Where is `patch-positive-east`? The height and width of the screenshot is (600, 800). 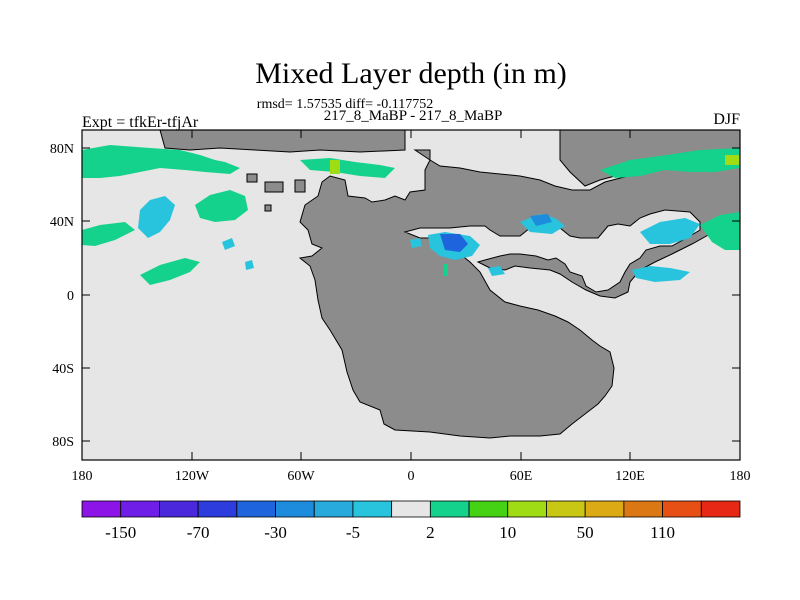
patch-positive-east is located at coordinates (720, 231).